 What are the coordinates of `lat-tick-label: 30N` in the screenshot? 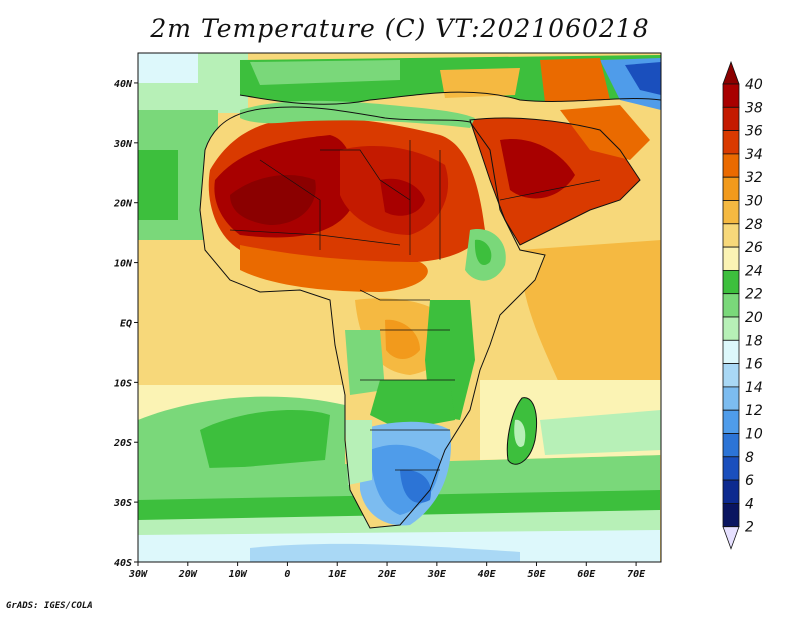 It's located at (123, 144).